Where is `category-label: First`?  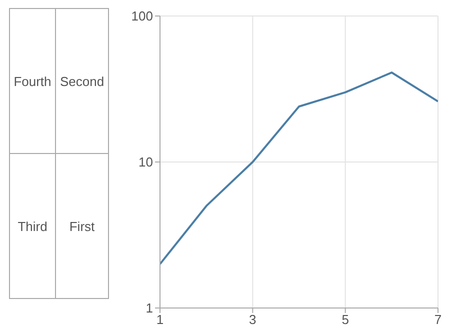
category-label: First is located at coordinates (82, 226).